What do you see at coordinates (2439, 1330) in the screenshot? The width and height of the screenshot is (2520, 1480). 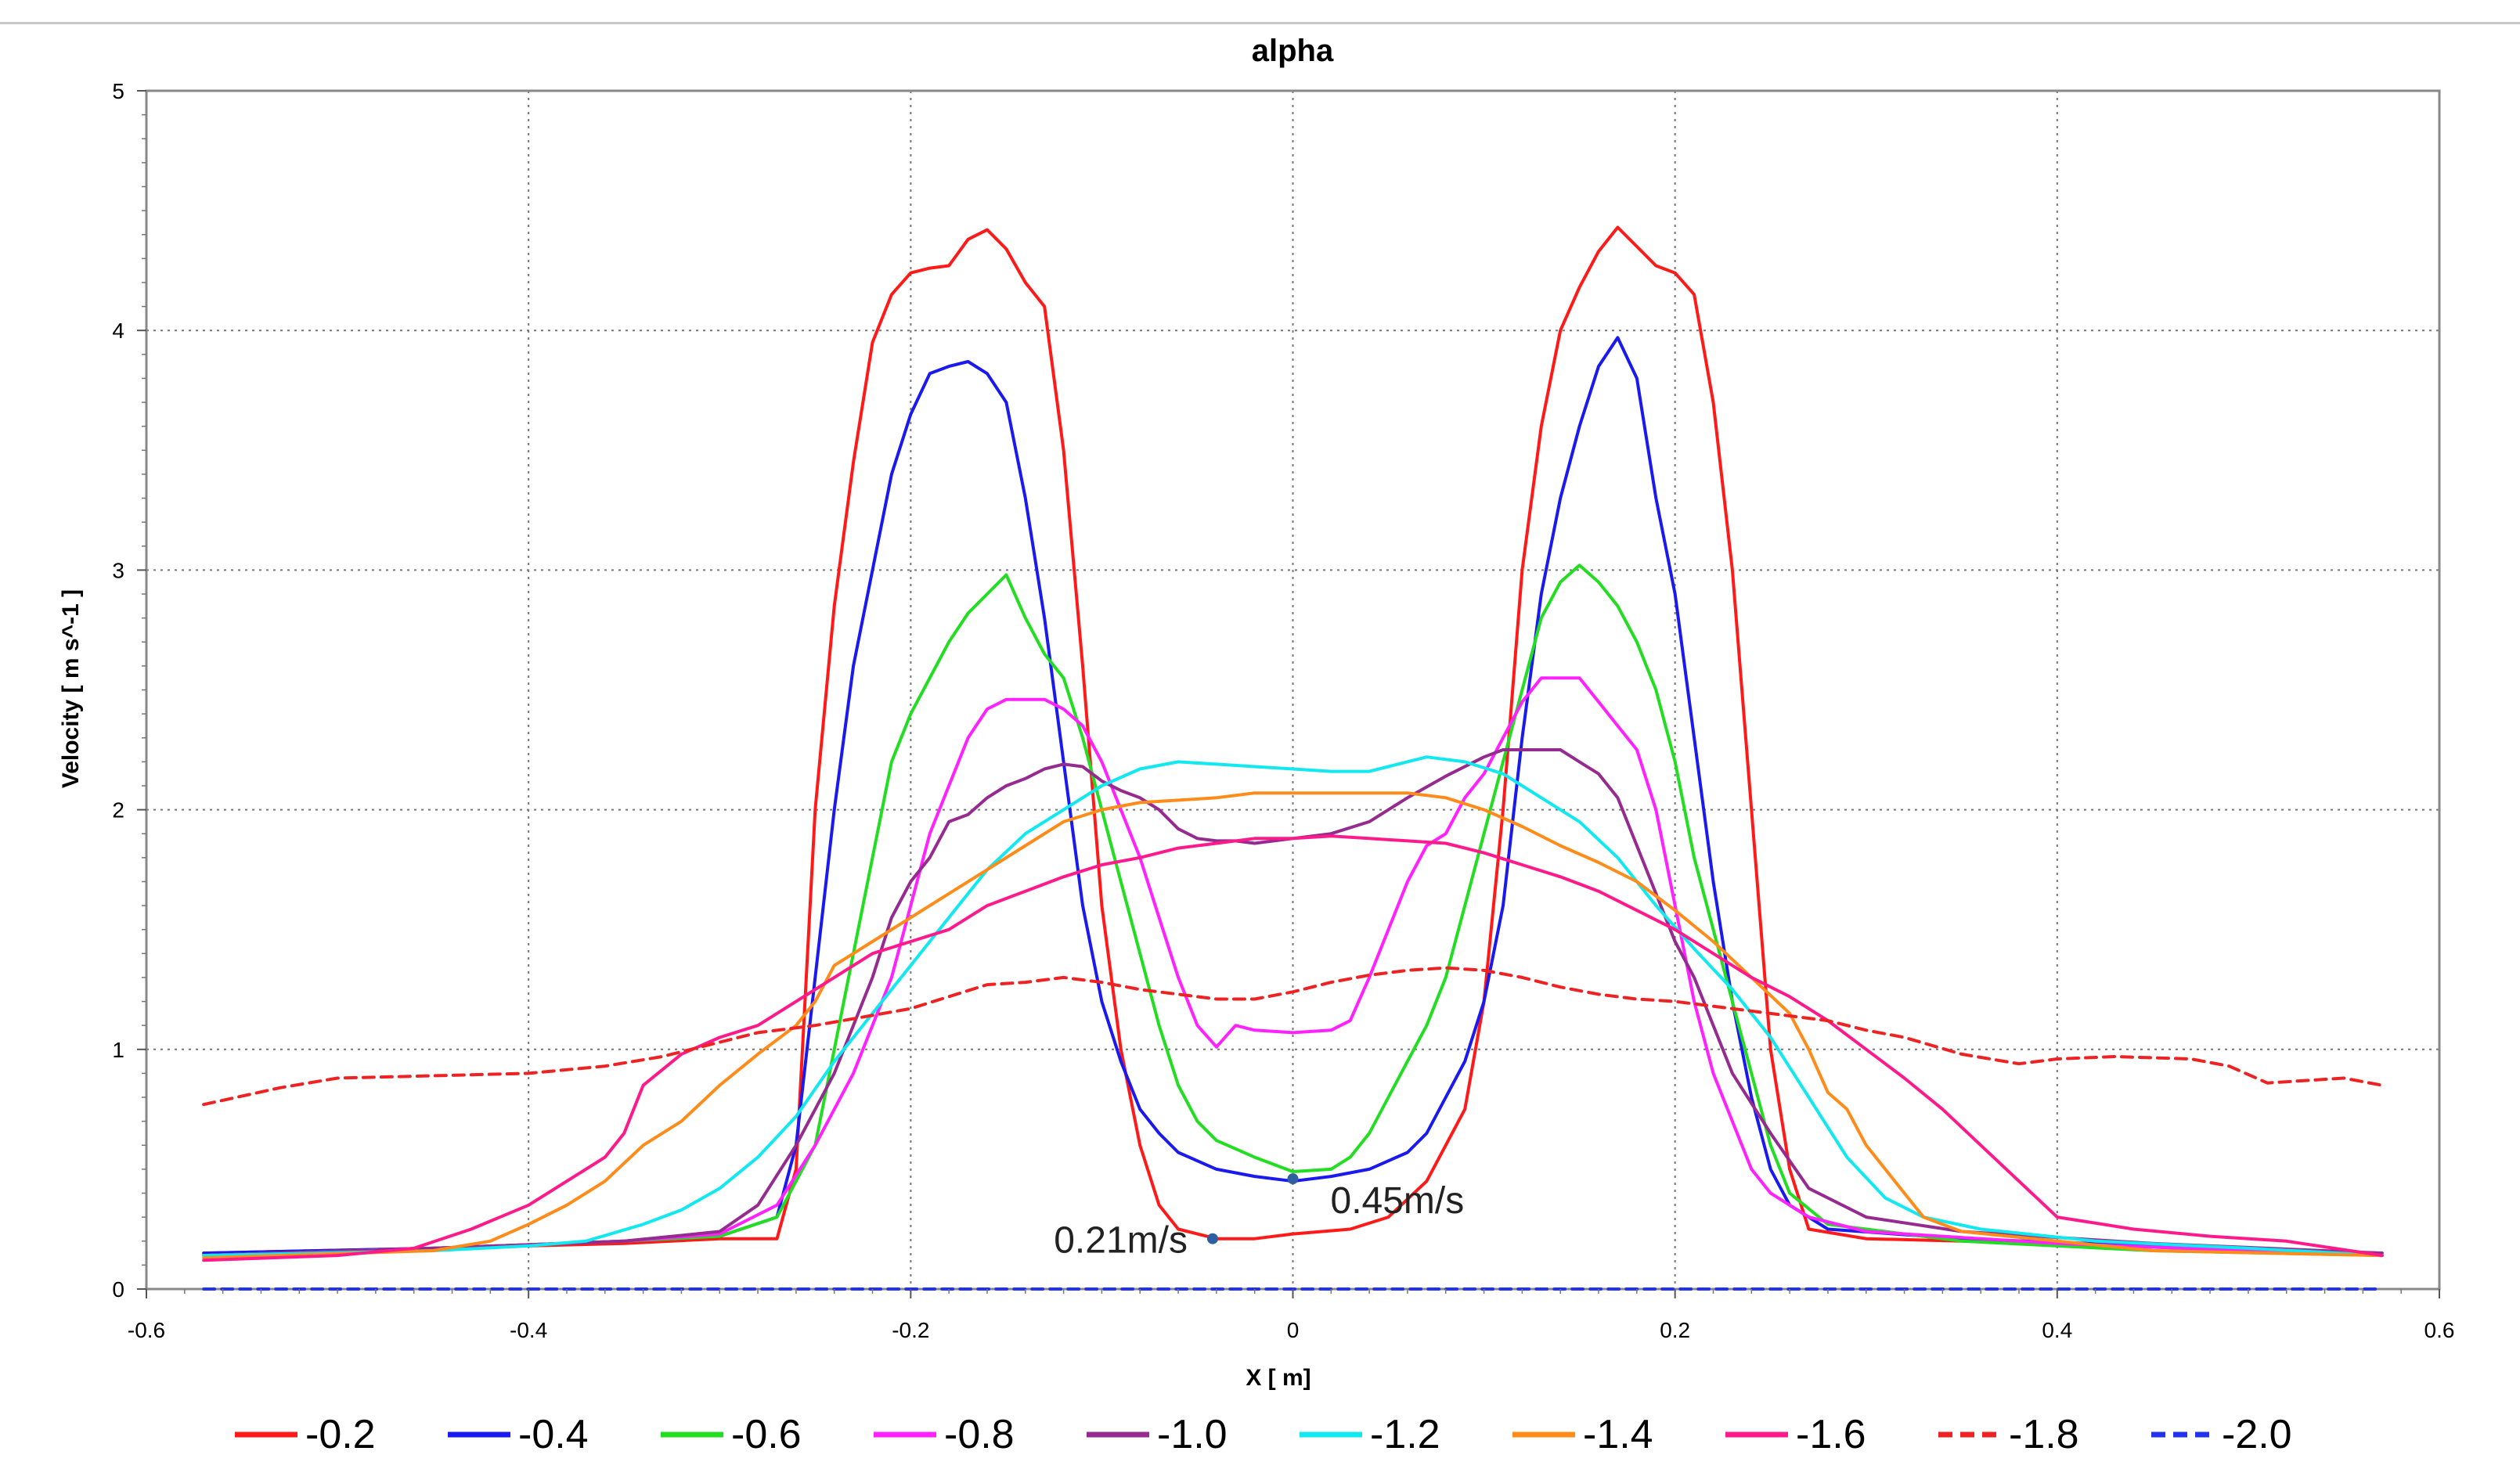 I see `x-tick-label: 0.6` at bounding box center [2439, 1330].